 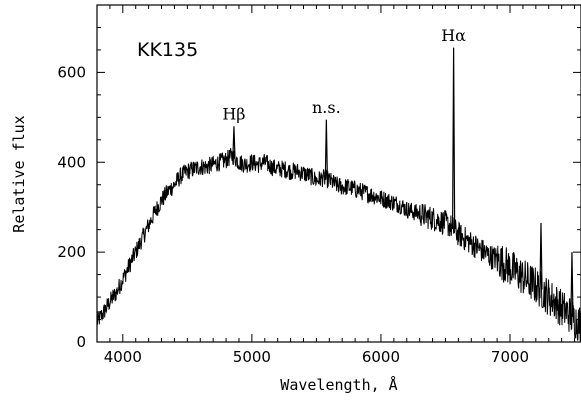 I want to click on y-tick-label: 600, so click(x=71, y=72).